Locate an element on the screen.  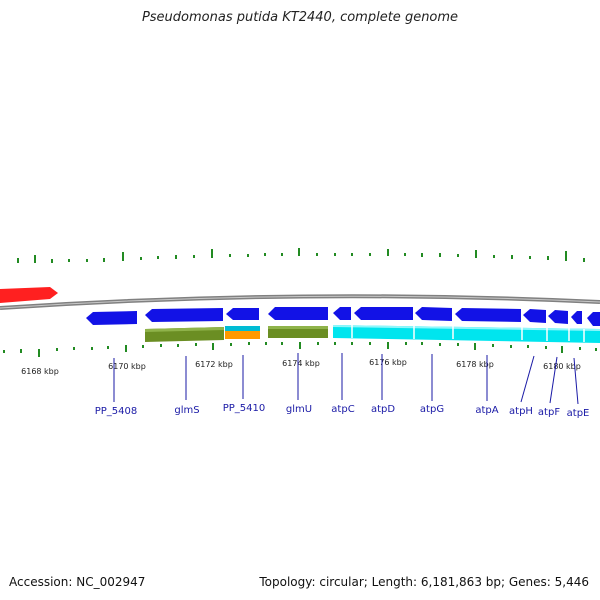
lower-tick-track is located at coordinates (300, 349).